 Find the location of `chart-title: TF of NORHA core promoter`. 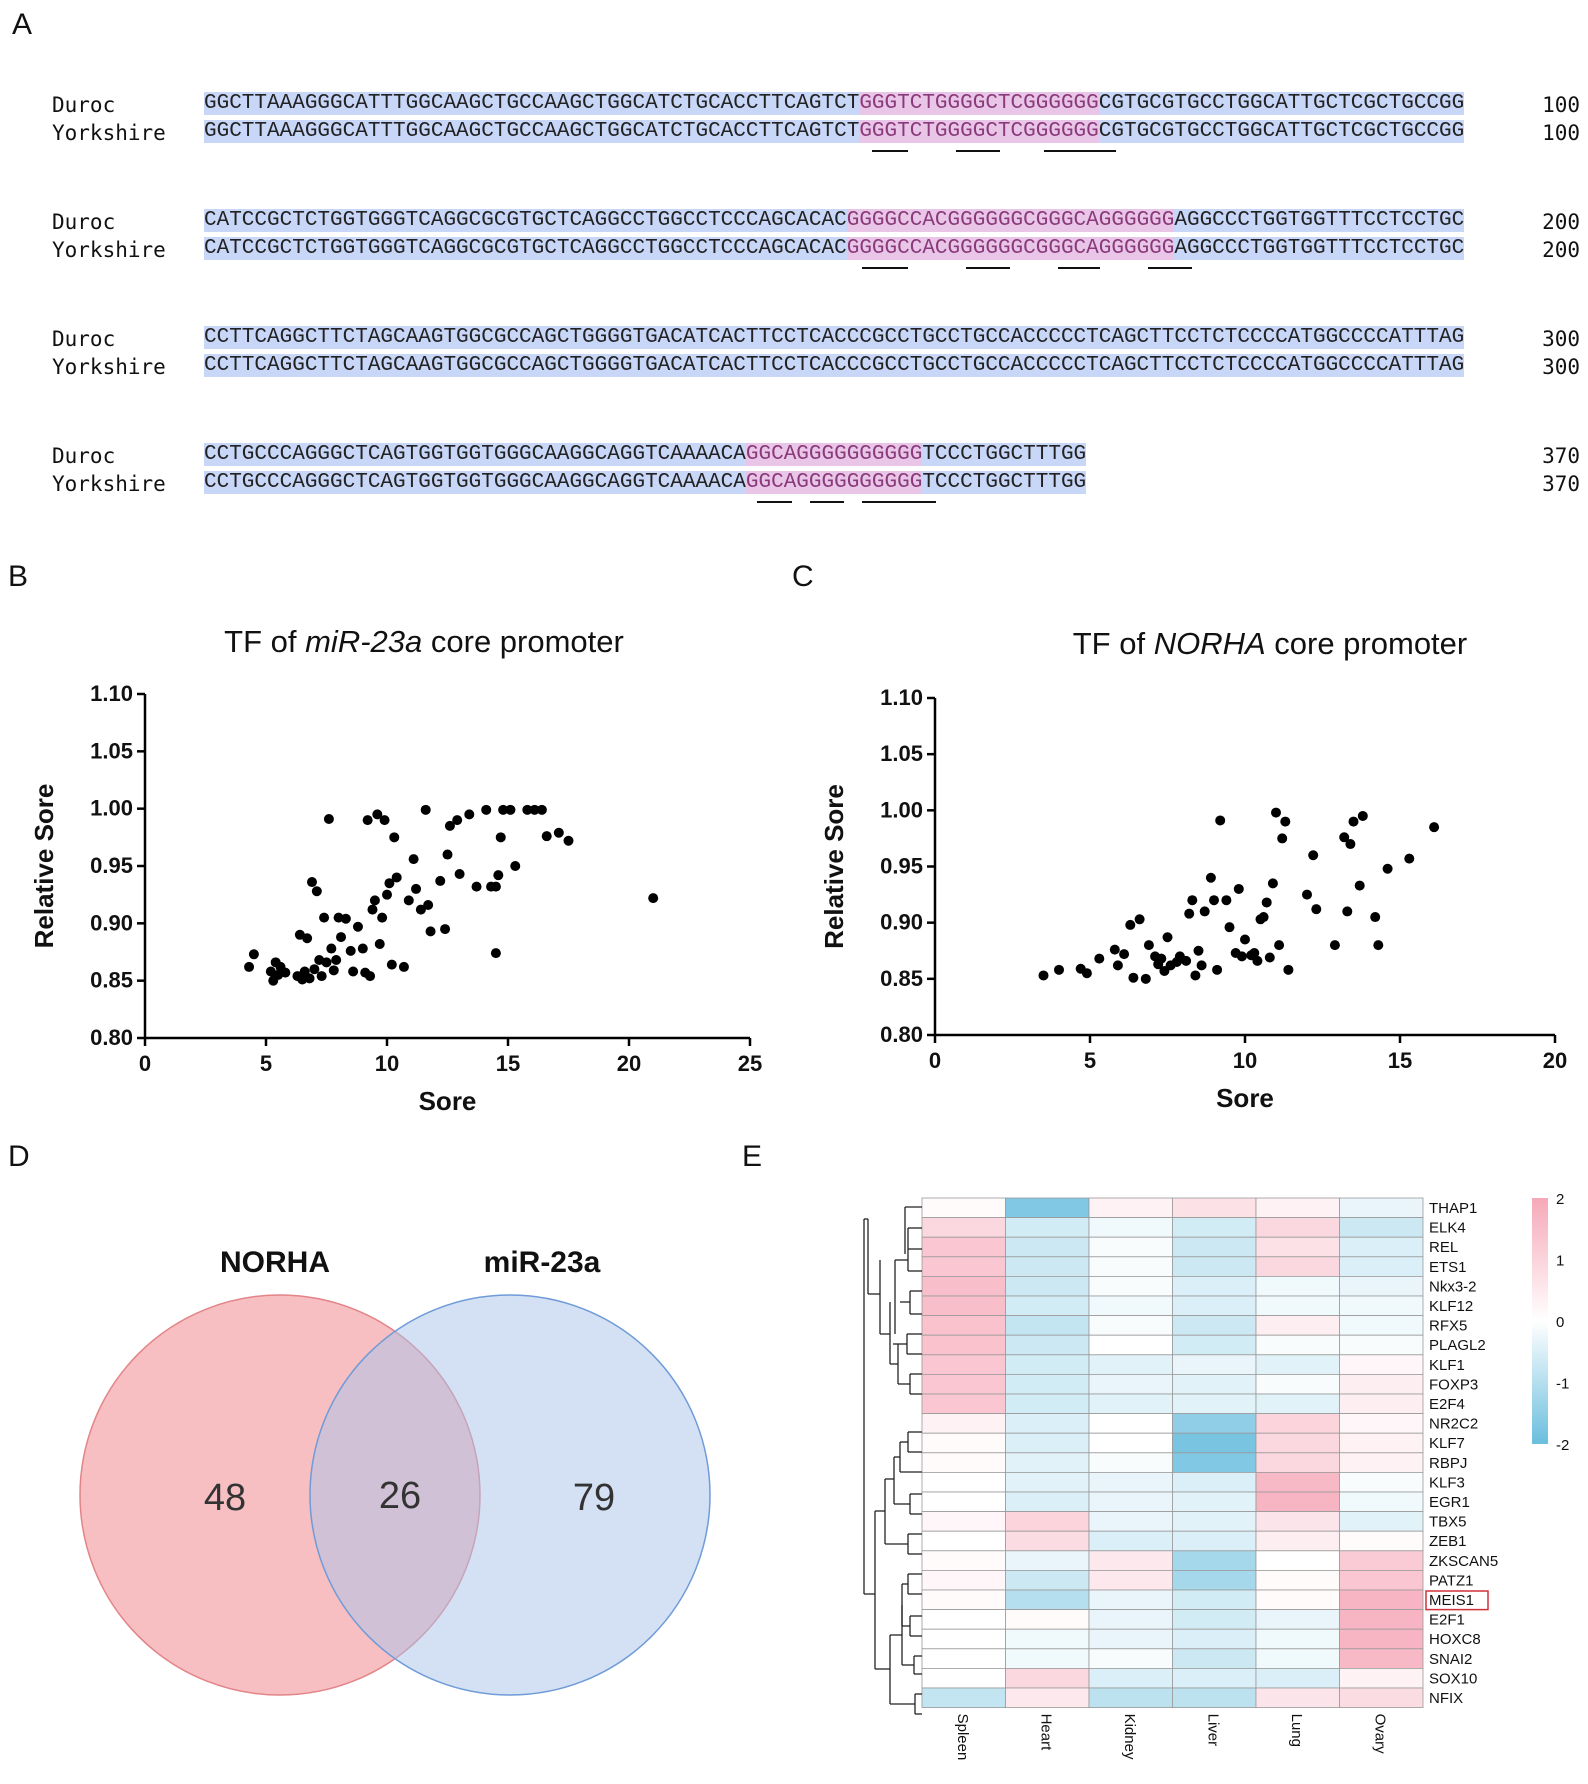

chart-title: TF of NORHA core promoter is located at coordinates (1270, 643).